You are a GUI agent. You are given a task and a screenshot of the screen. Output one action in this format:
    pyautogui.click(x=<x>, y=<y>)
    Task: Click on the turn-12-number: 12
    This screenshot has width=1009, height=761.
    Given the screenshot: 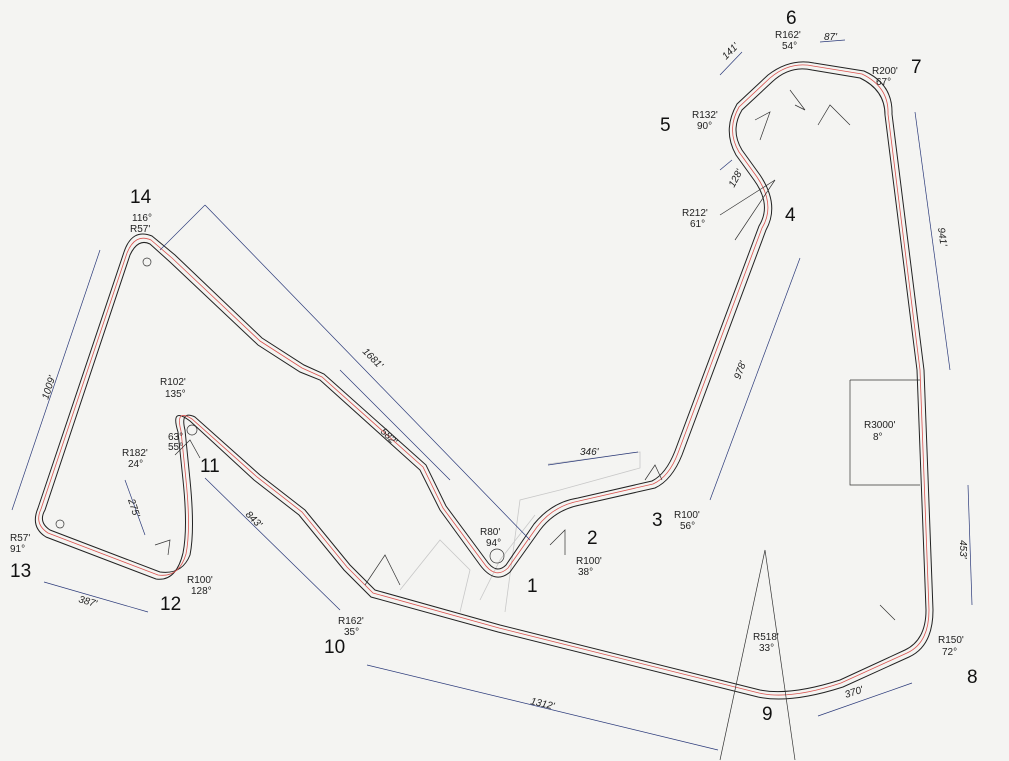 What is the action you would take?
    pyautogui.click(x=170, y=604)
    